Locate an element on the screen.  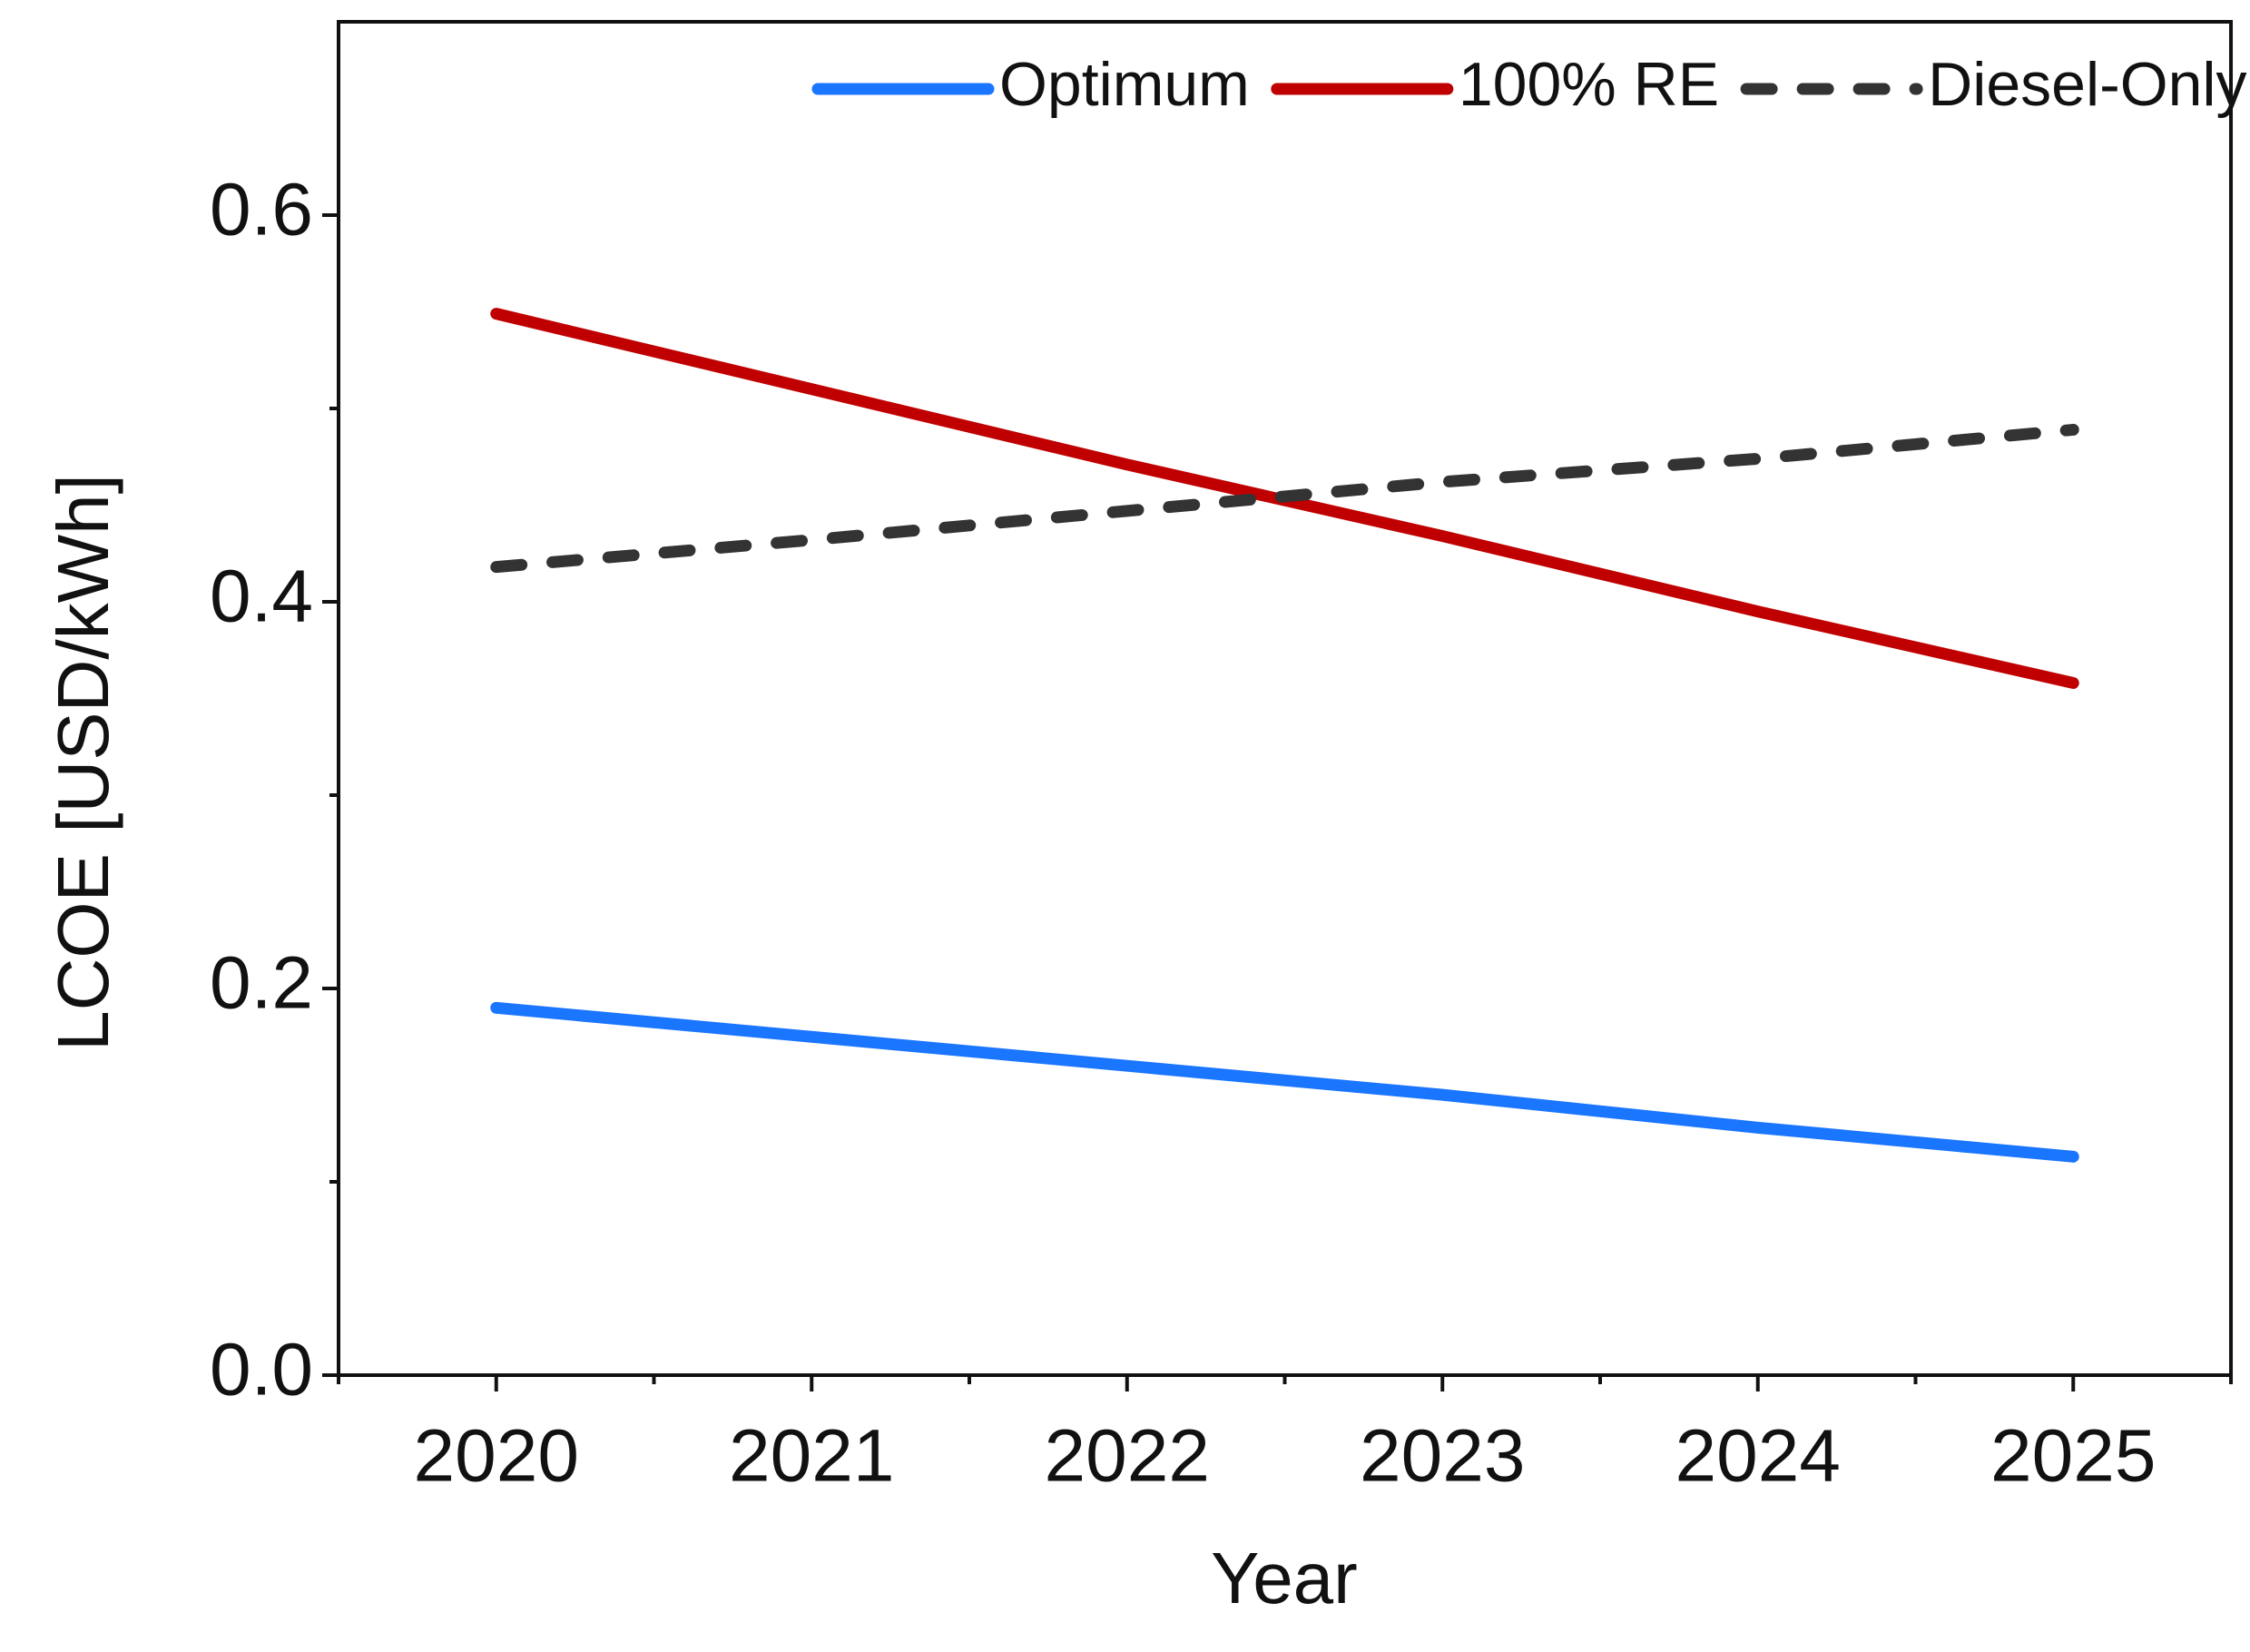
legend-label: Optimum is located at coordinates (1124, 84).